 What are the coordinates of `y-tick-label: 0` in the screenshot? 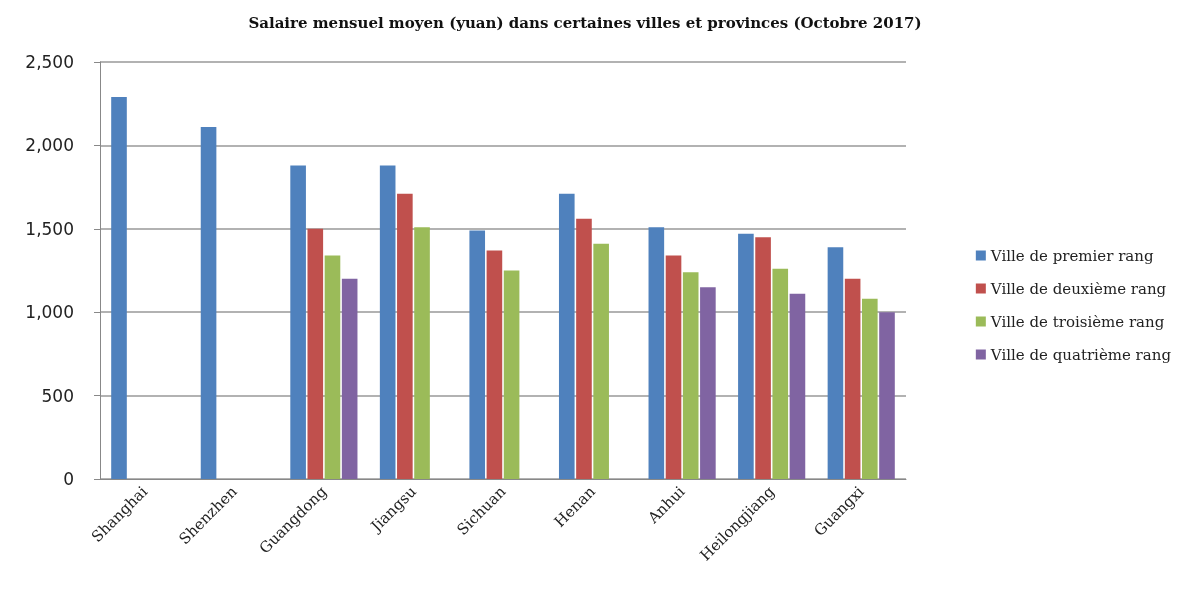 It's located at (68, 479).